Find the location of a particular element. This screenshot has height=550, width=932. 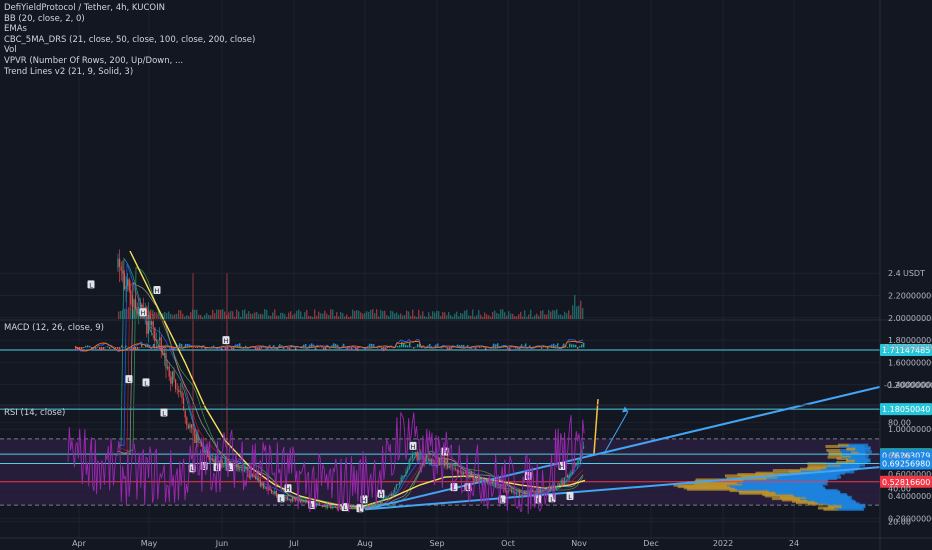

price-tick-label: 0.60000000 is located at coordinates (910, 474).